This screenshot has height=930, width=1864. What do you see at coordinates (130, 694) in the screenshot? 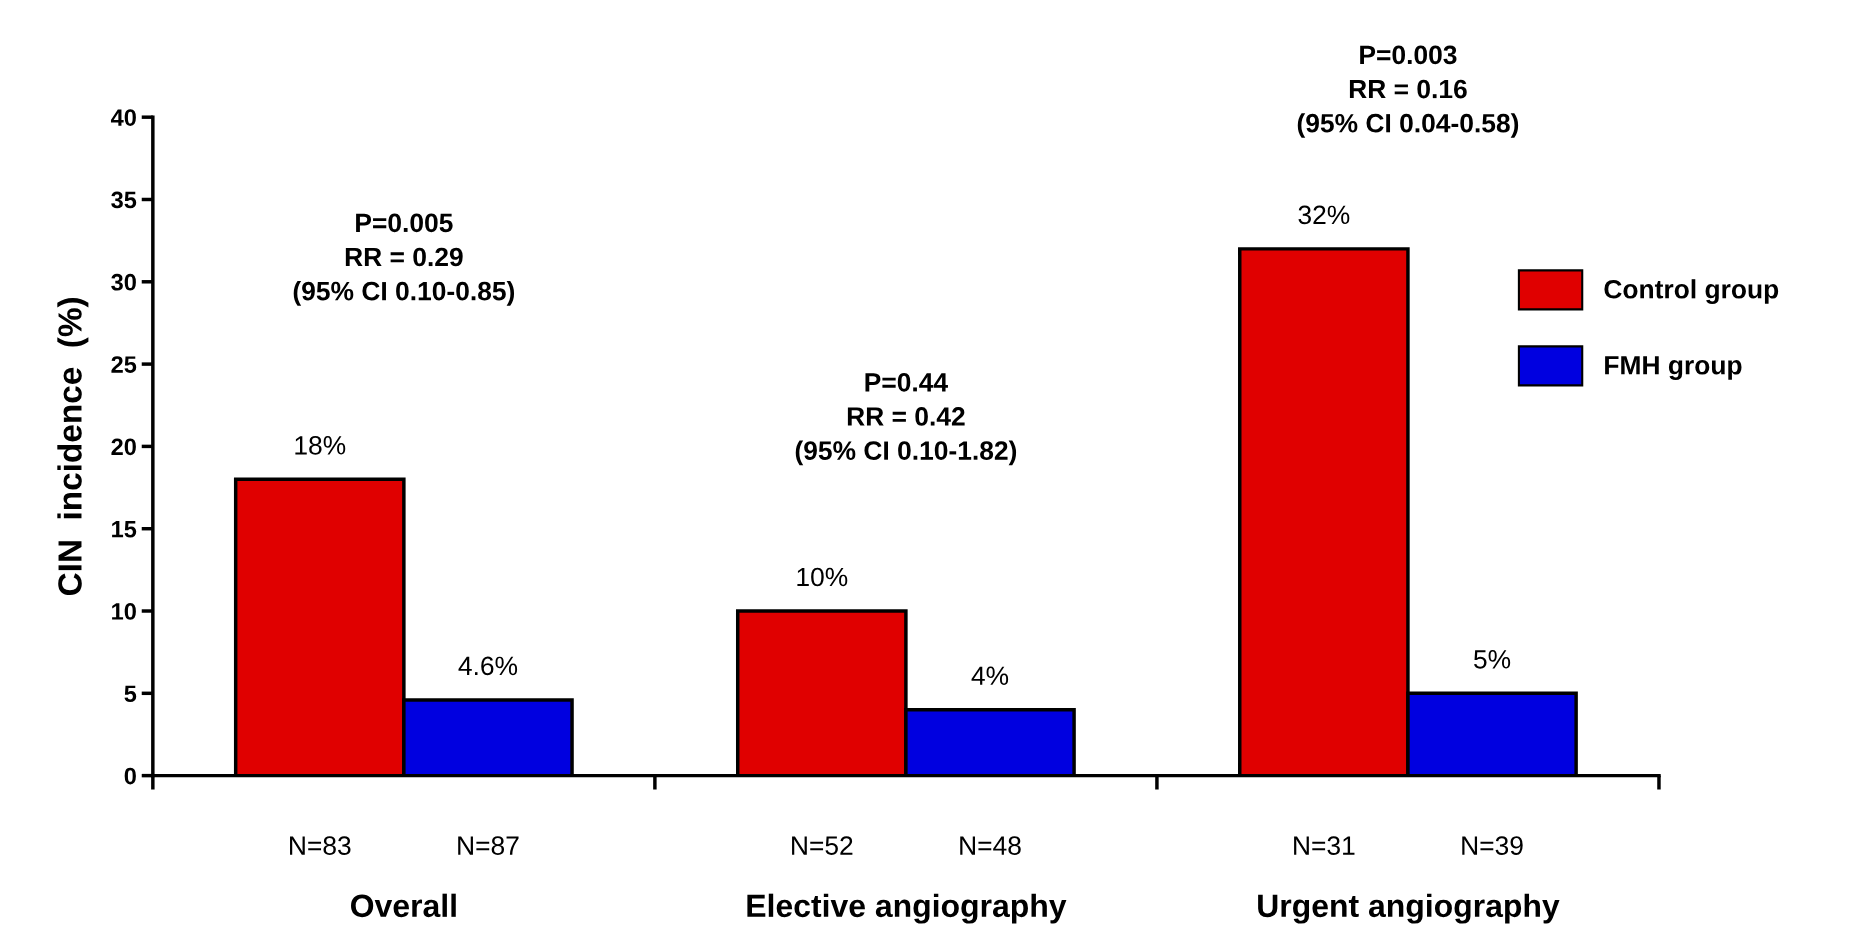
I see `y-tick-label: 5` at bounding box center [130, 694].